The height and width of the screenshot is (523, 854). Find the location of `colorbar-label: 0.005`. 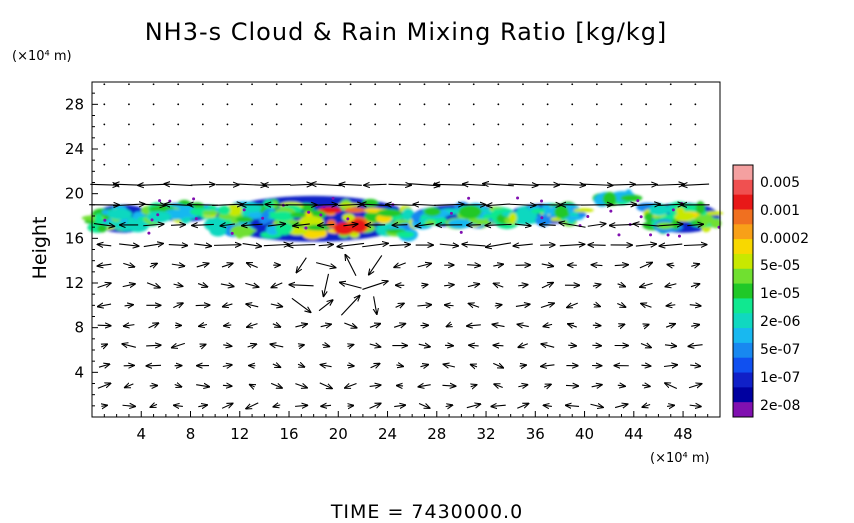

colorbar-label: 0.005 is located at coordinates (780, 183).